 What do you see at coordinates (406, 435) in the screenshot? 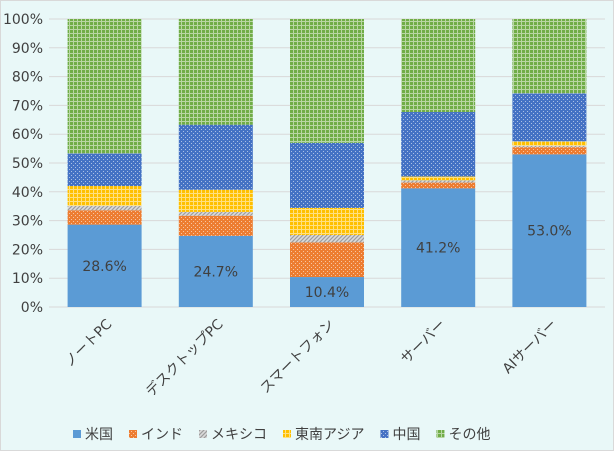
I see `legend-label: 中国` at bounding box center [406, 435].